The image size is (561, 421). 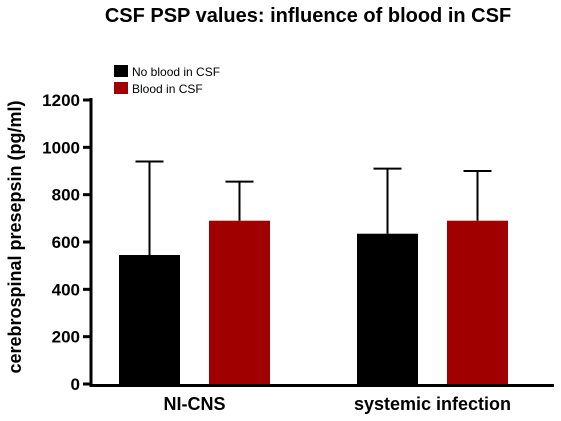 I want to click on x-category-label: systemic infection, so click(x=432, y=404).